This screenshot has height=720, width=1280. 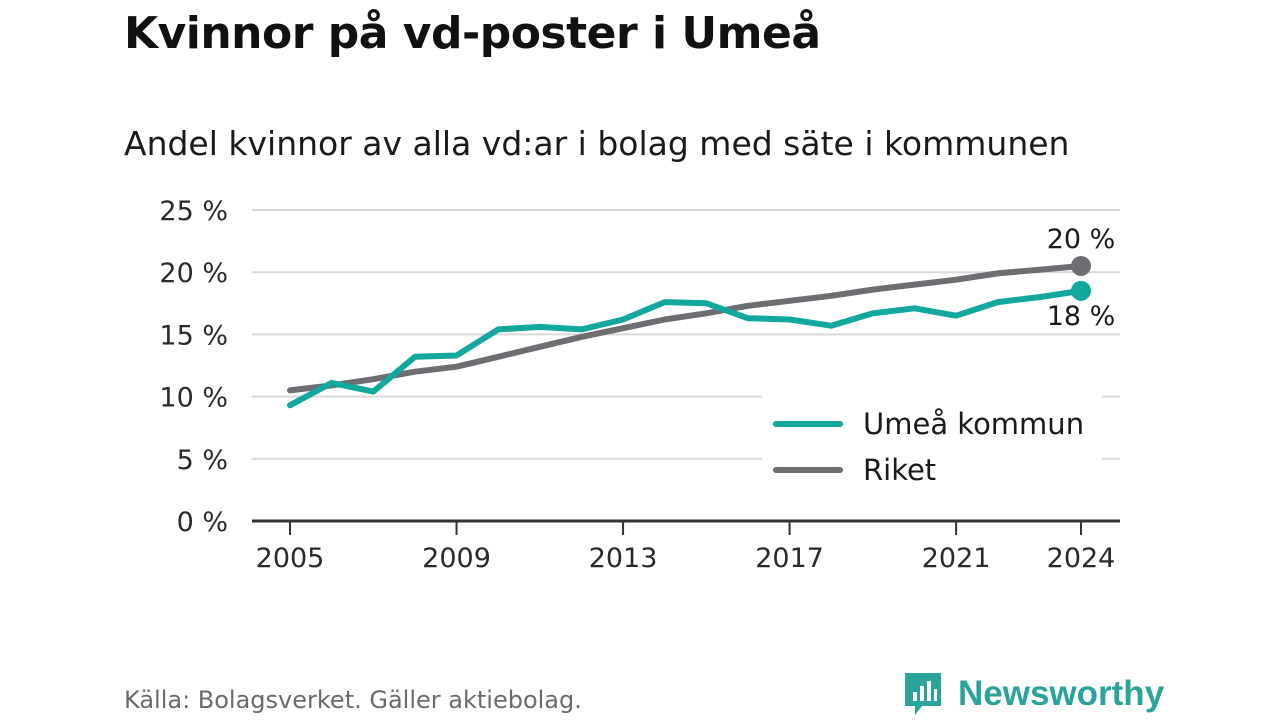 What do you see at coordinates (1061, 693) in the screenshot?
I see `brand-name: Newsworthy` at bounding box center [1061, 693].